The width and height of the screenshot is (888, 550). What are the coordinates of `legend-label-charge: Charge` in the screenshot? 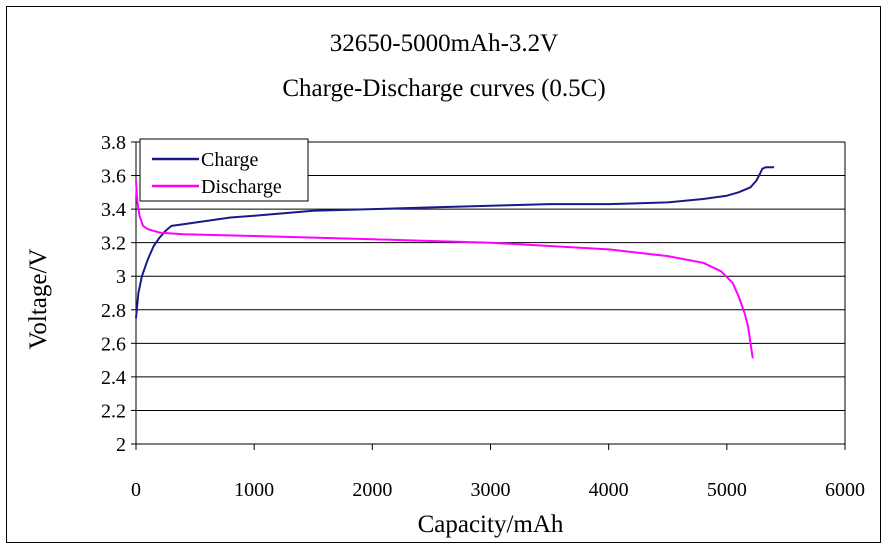 It's located at (230, 160).